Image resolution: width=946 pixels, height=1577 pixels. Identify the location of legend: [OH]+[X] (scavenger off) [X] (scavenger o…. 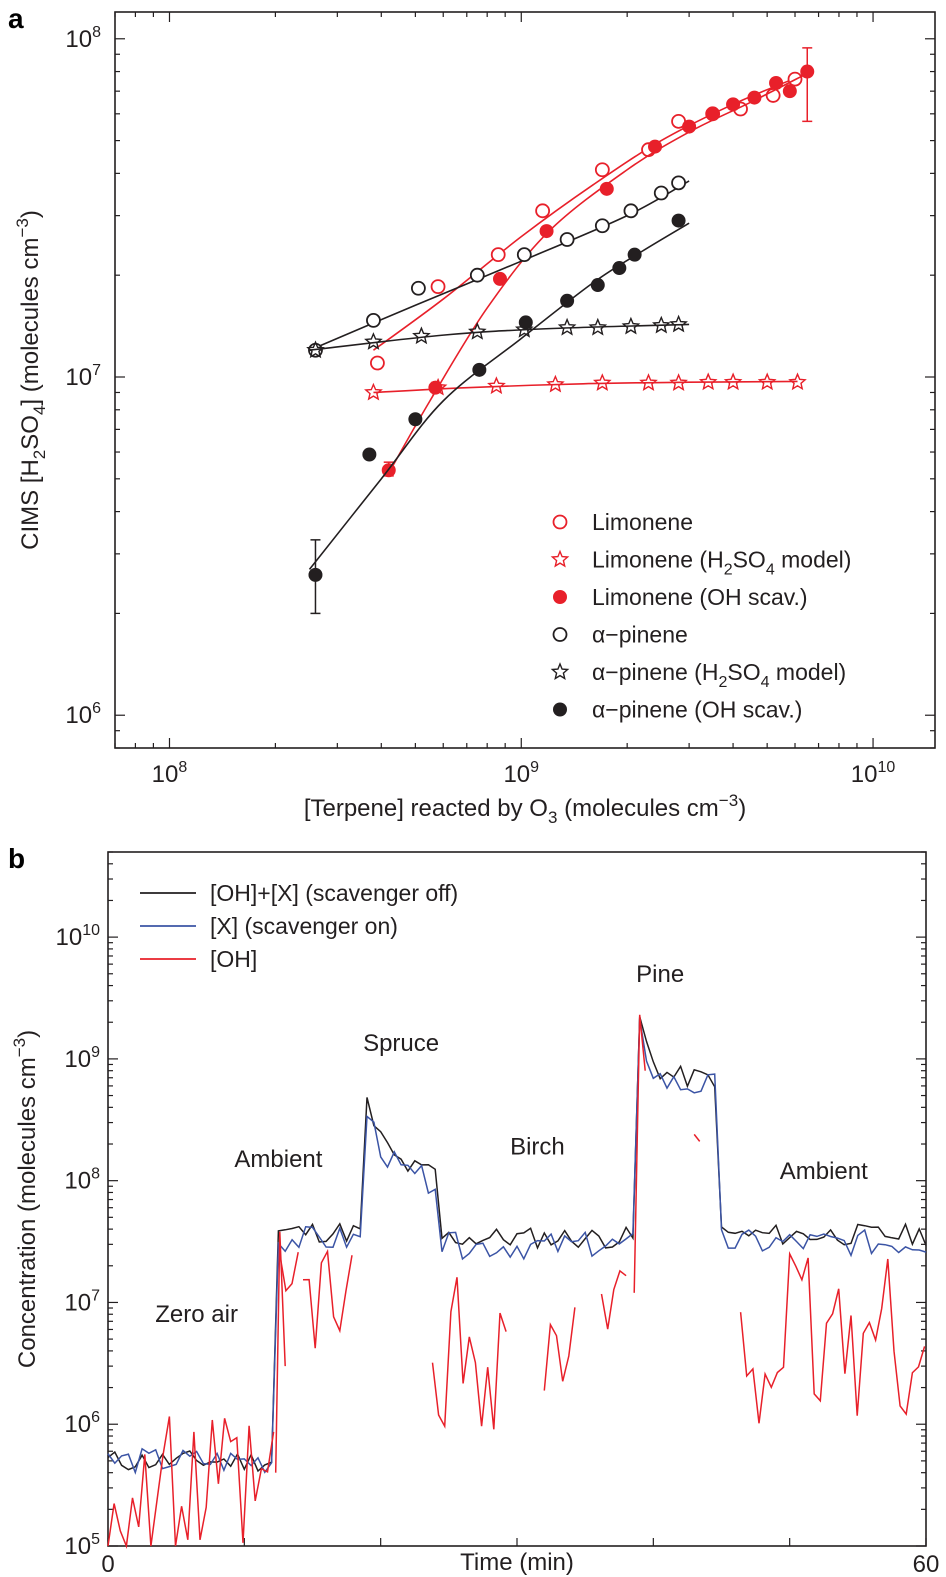
(299, 926).